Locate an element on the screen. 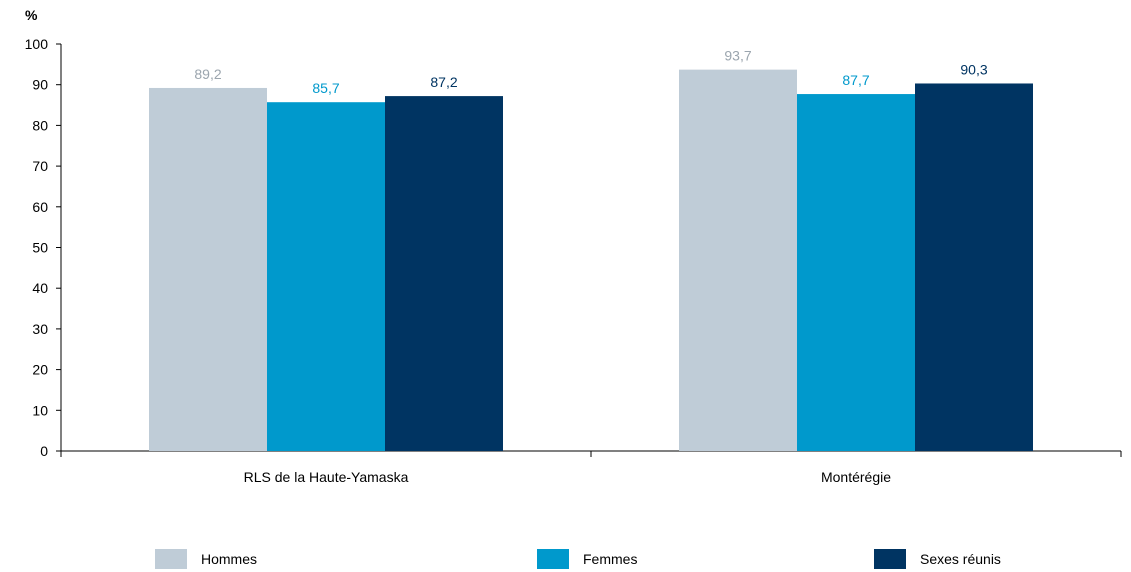 Image resolution: width=1131 pixels, height=572 pixels. legend-label: Hommes is located at coordinates (229, 559).